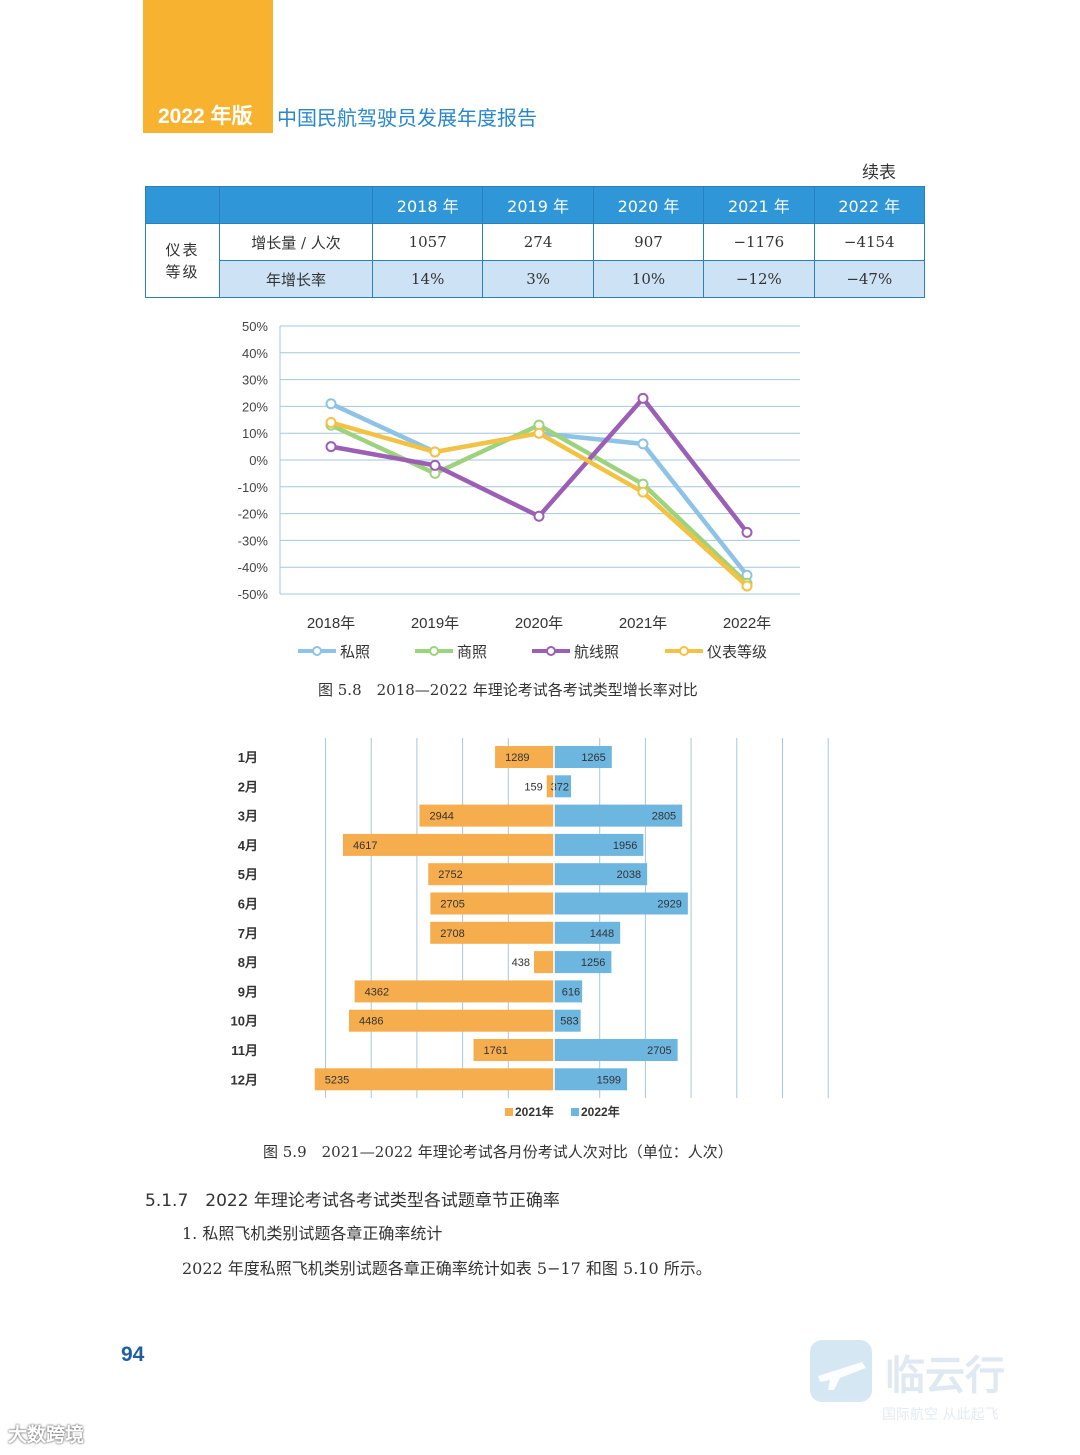 The image size is (1080, 1455). I want to click on legend-label: 2021年, so click(534, 1111).